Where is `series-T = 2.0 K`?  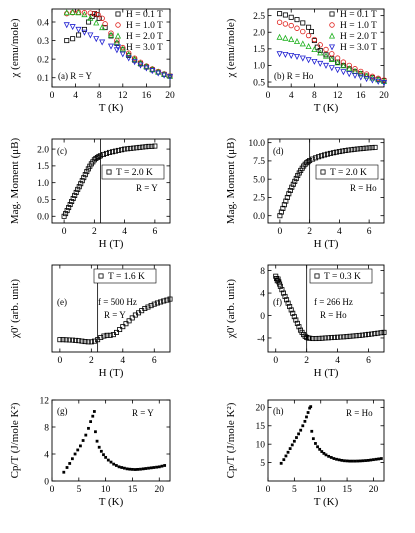 series-T = 2.0 K is located at coordinates (327, 181).